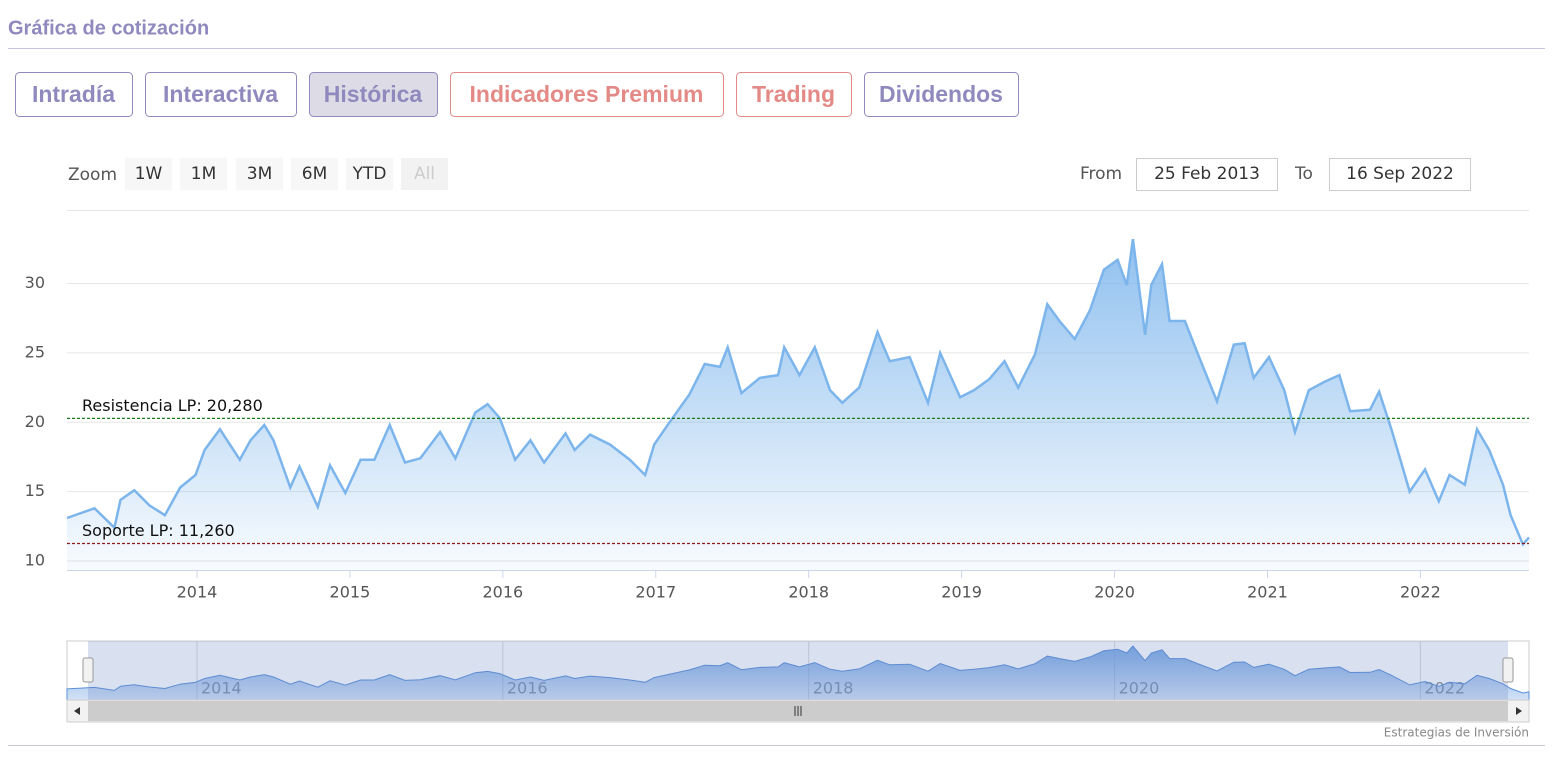 Image resolution: width=1562 pixels, height=771 pixels. What do you see at coordinates (961, 592) in the screenshot?
I see `x-tick-label: 2019` at bounding box center [961, 592].